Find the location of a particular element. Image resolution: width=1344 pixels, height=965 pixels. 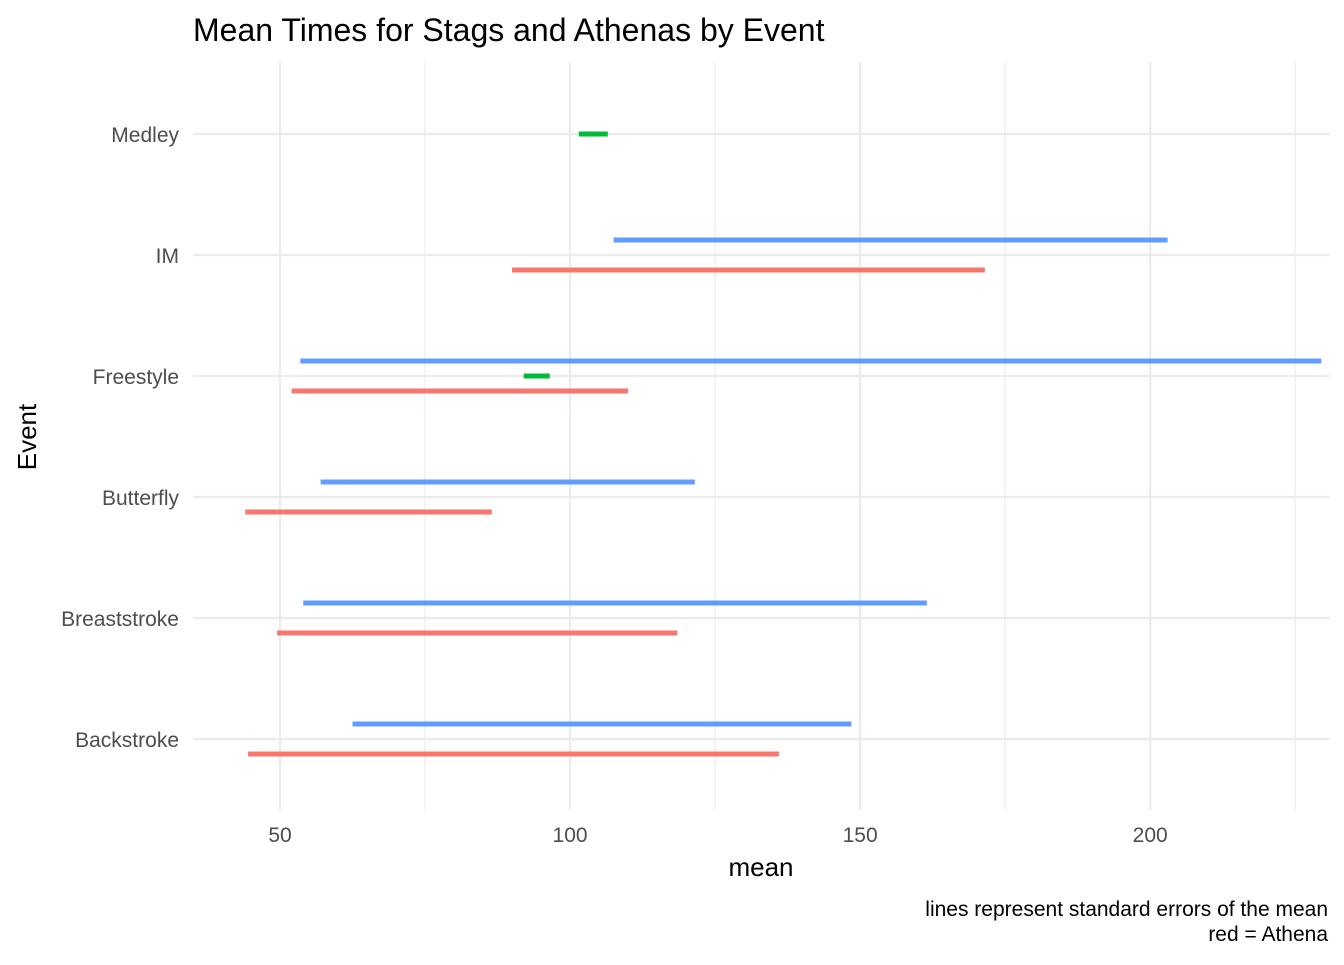

y-axis-title: Event is located at coordinates (27, 436).